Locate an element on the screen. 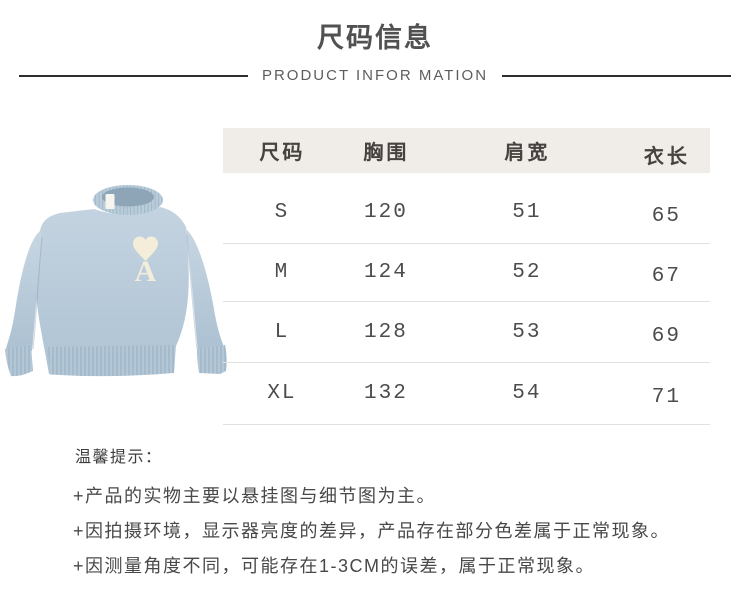 The height and width of the screenshot is (603, 750). shoulder-cell: 52 is located at coordinates (527, 272).